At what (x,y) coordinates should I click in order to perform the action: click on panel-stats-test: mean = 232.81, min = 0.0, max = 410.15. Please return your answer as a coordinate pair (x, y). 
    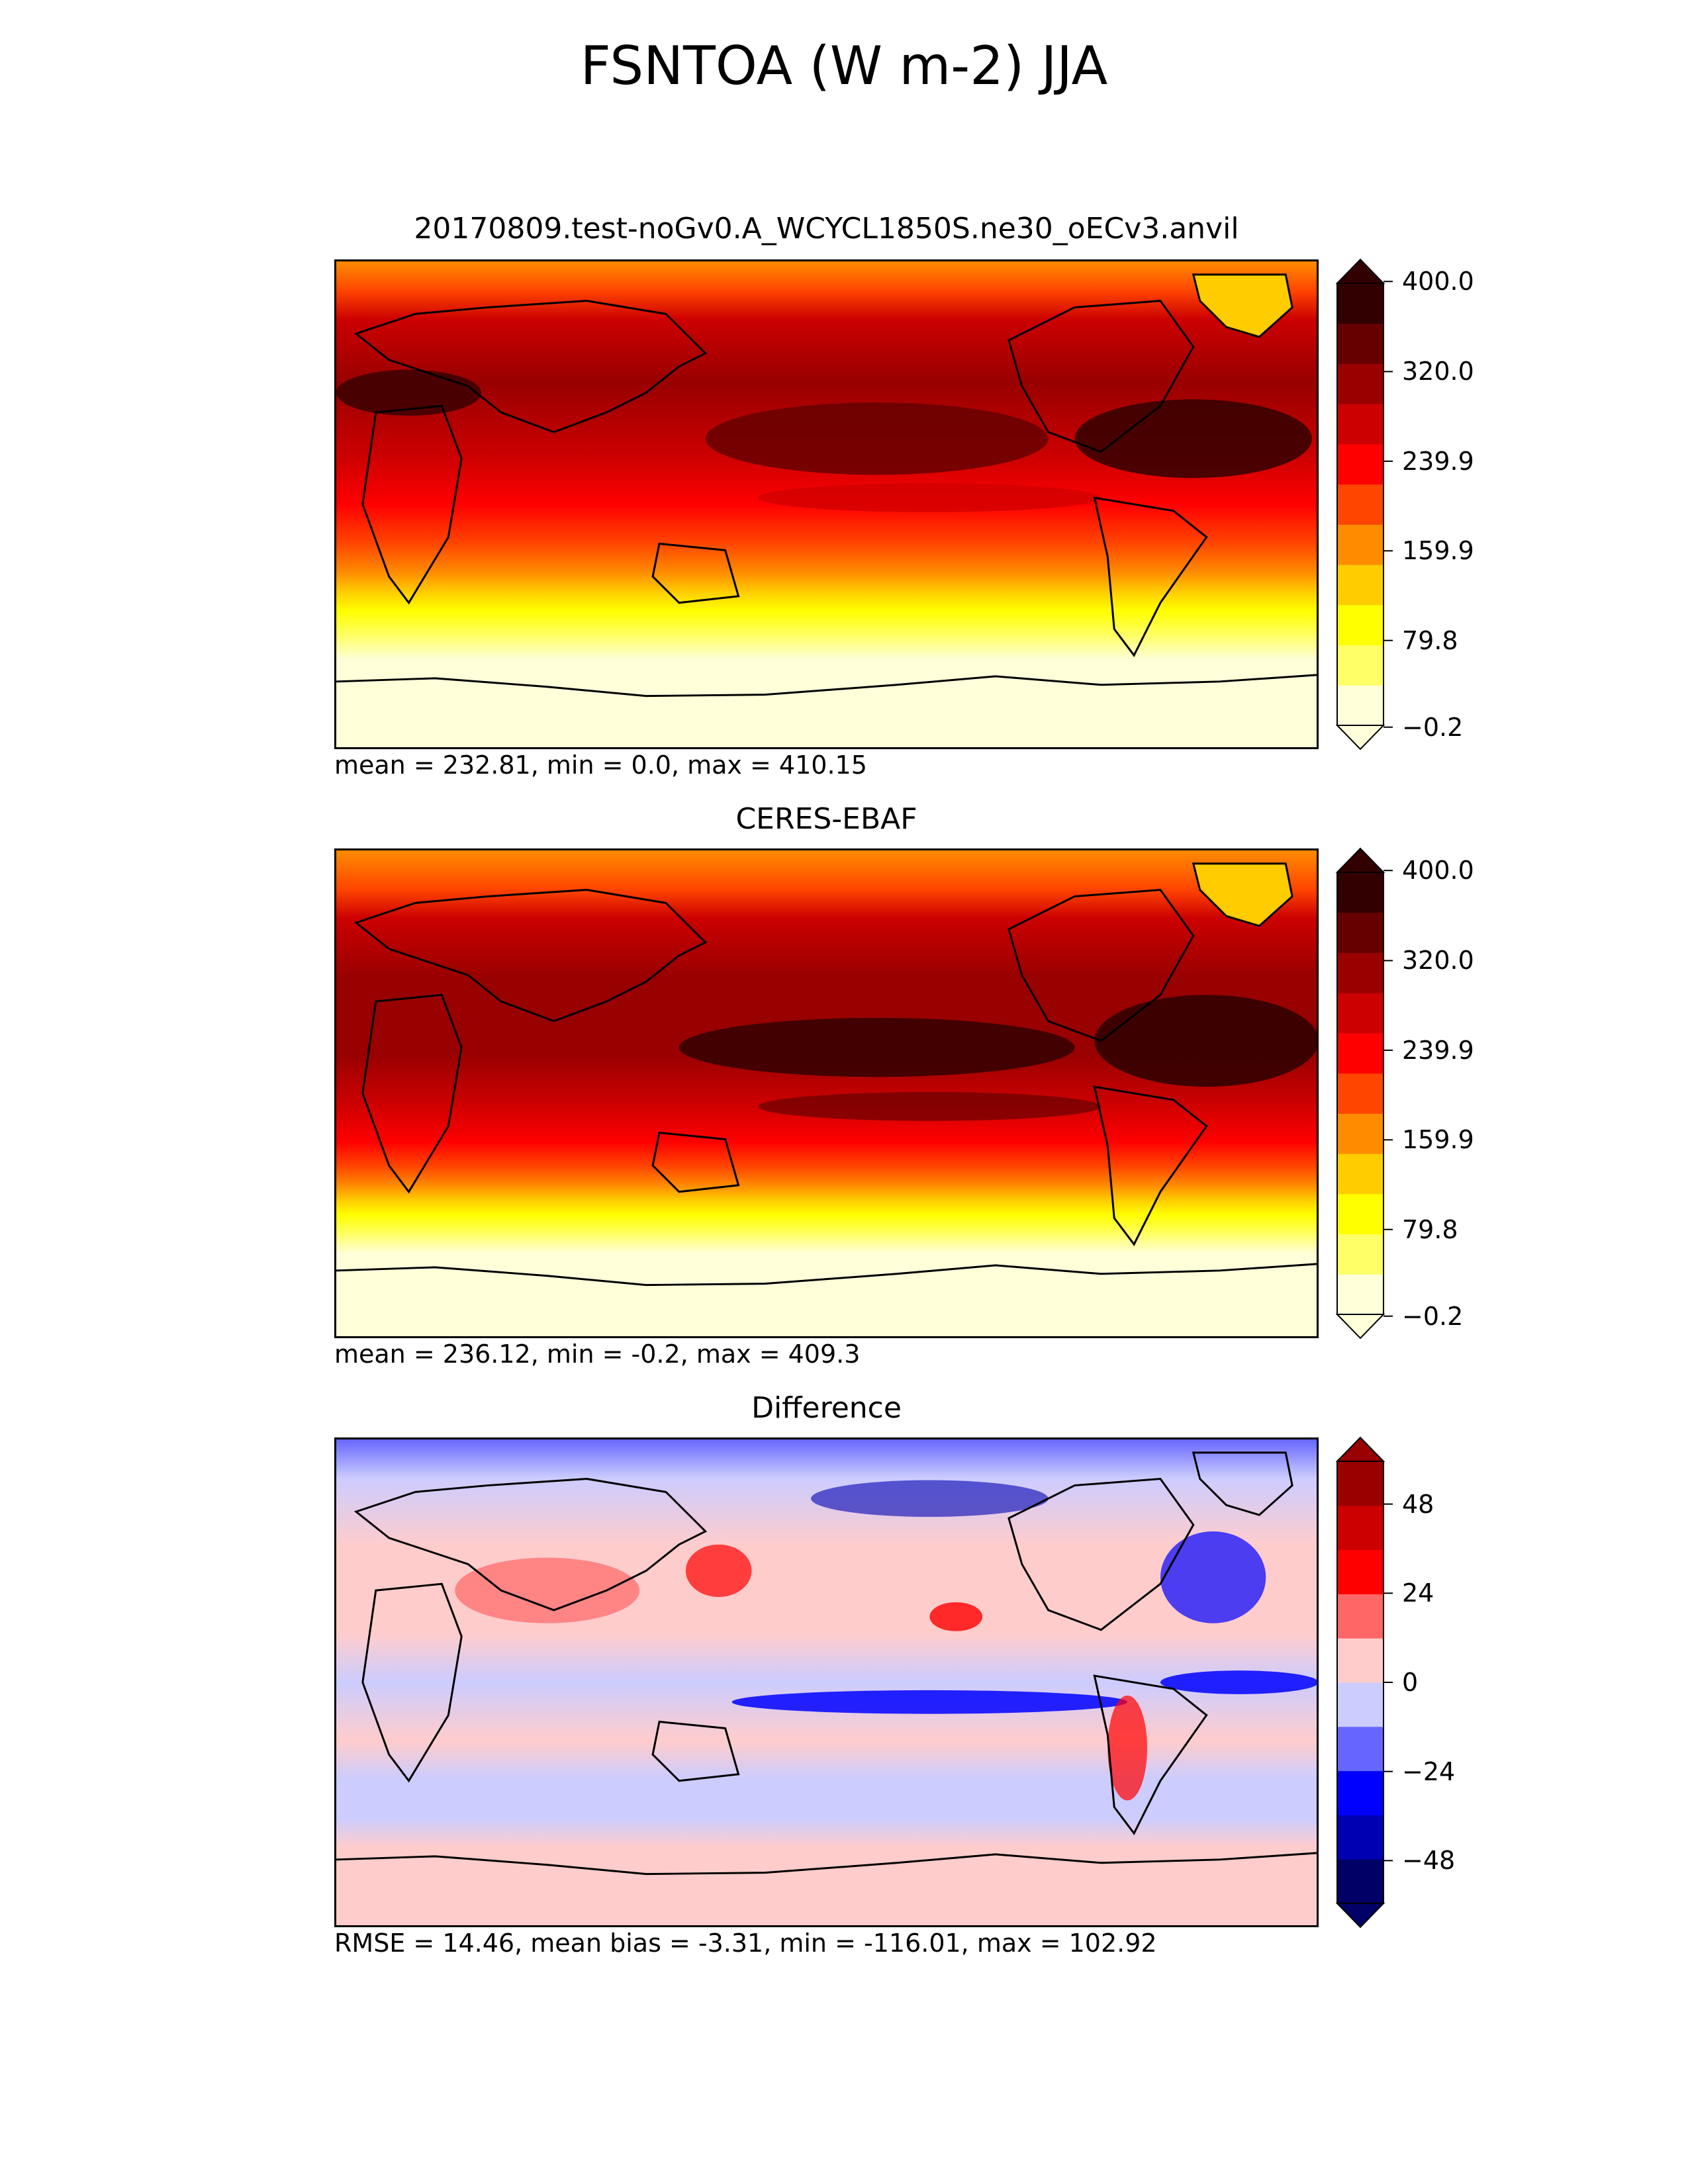
    Looking at the image, I should click on (600, 765).